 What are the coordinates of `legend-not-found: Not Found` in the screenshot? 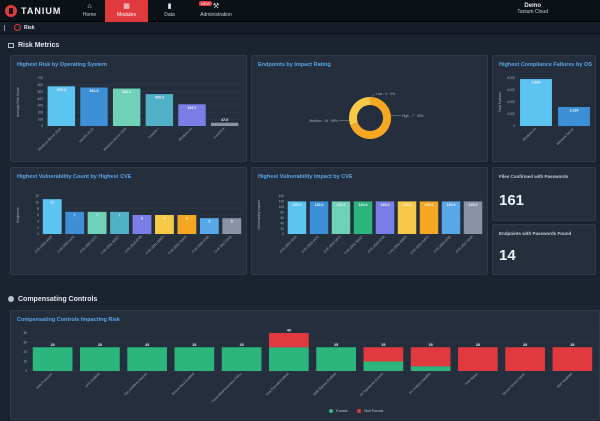 It's located at (370, 410).